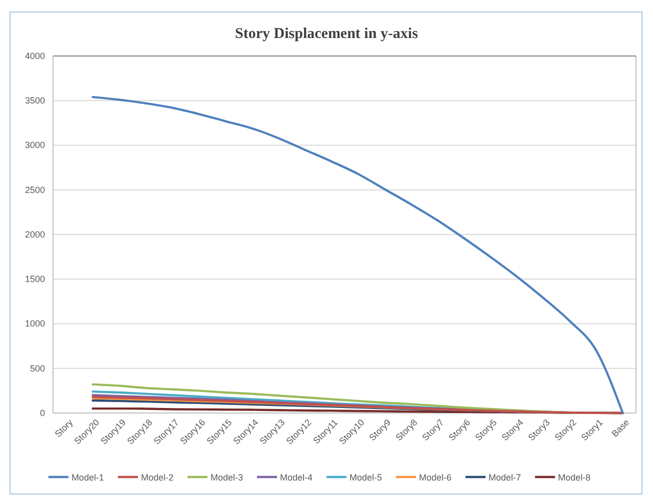  Describe the element at coordinates (34, 55) in the screenshot. I see `y-tick-label: 4000` at that location.